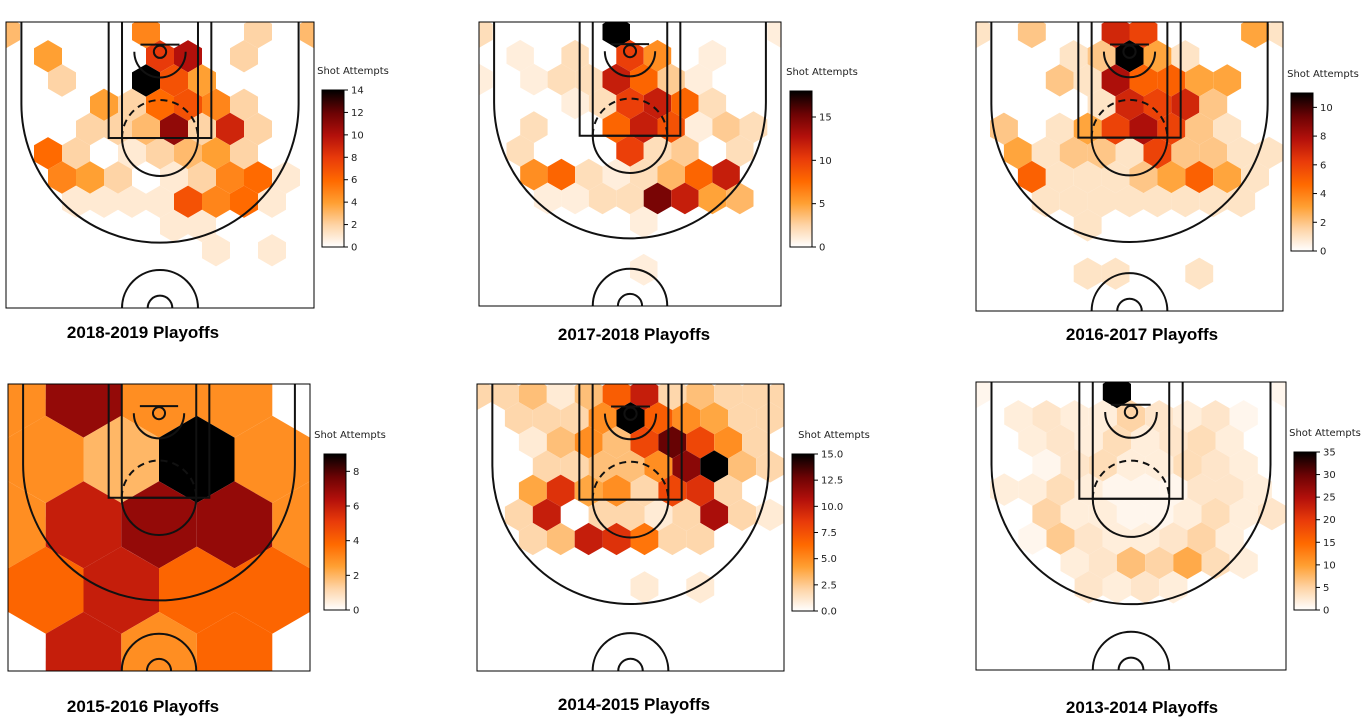 The width and height of the screenshot is (1370, 726). I want to click on colorbar-tick-label: 4, so click(1323, 194).